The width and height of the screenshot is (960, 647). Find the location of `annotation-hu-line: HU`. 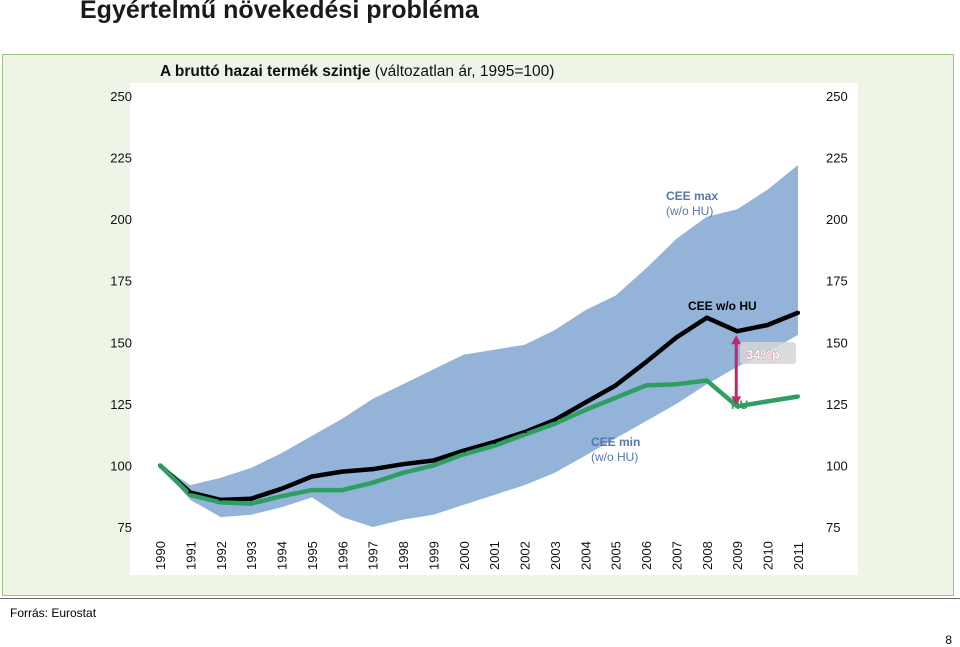

annotation-hu-line: HU is located at coordinates (739, 405).